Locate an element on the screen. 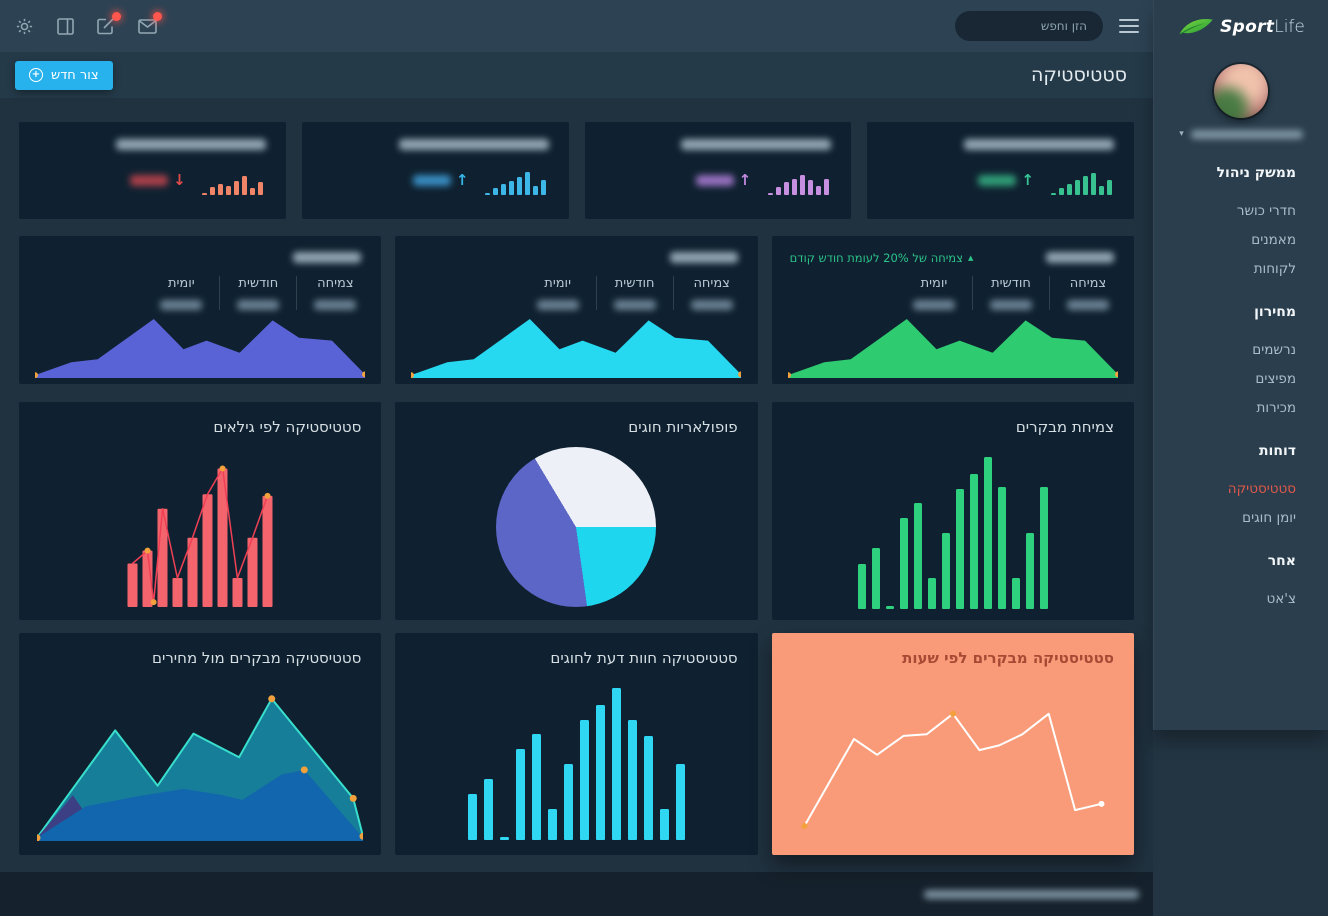  panel-visitor-growth: צמיחת מבקרים is located at coordinates (952, 511).